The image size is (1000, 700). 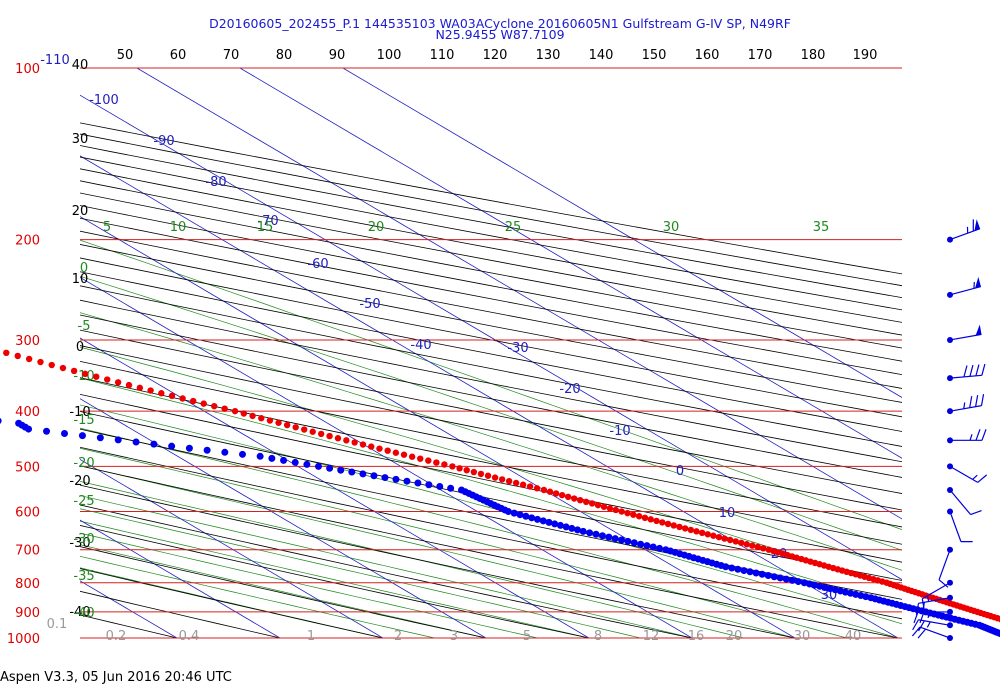 What do you see at coordinates (116, 636) in the screenshot?
I see `mixing-ratio-label: 0.2` at bounding box center [116, 636].